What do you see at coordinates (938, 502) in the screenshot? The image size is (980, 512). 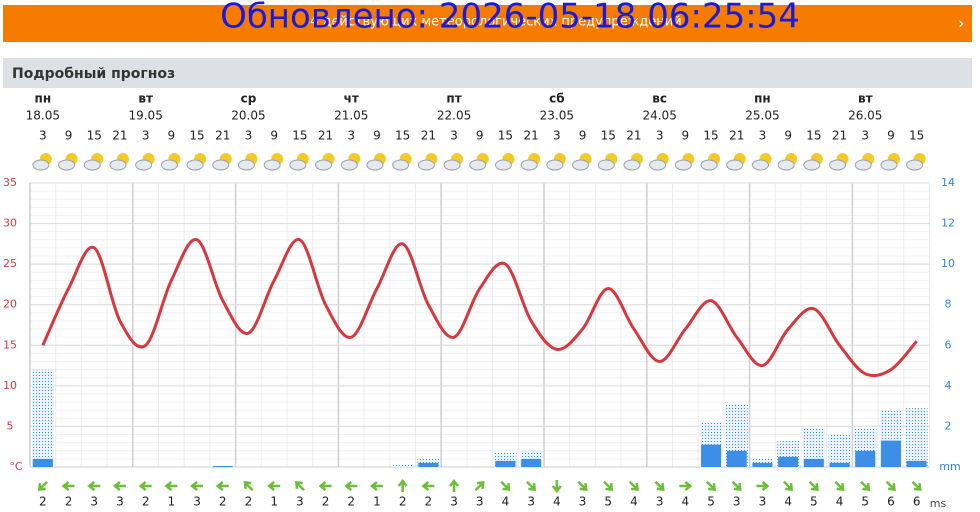 I see `wind-unit: ms` at bounding box center [938, 502].